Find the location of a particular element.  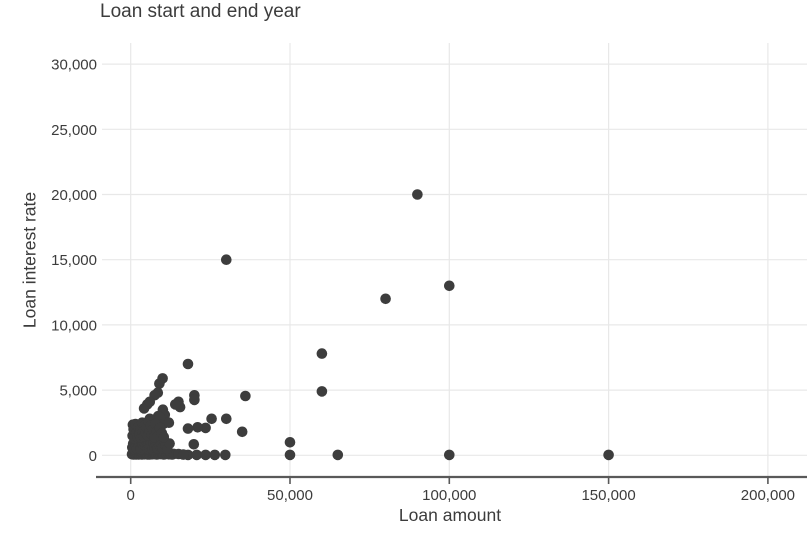

x-axis-title: Loan amount is located at coordinates (450, 515).